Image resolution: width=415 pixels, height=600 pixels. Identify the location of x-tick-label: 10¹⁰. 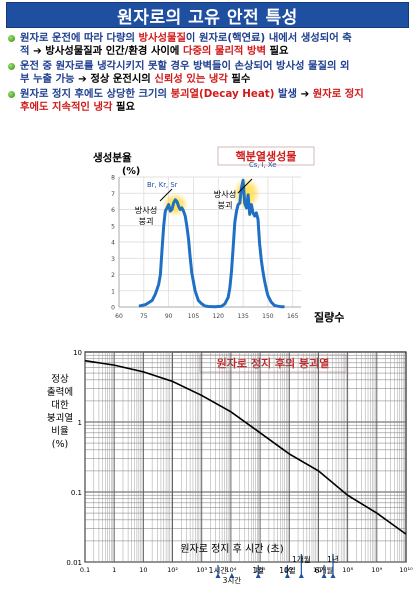
(406, 570).